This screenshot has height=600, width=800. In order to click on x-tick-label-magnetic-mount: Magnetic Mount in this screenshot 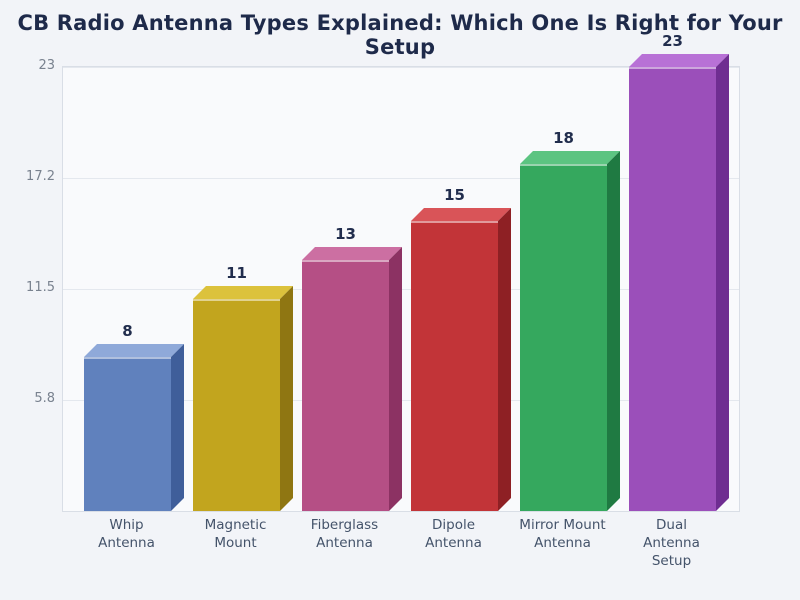, I will do `click(235, 534)`.